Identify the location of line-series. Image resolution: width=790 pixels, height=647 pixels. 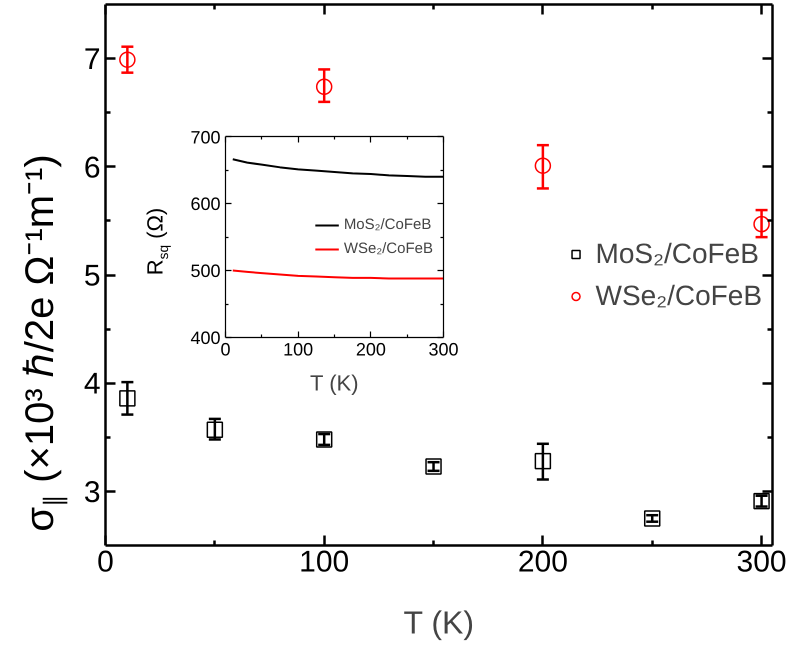
(338, 275).